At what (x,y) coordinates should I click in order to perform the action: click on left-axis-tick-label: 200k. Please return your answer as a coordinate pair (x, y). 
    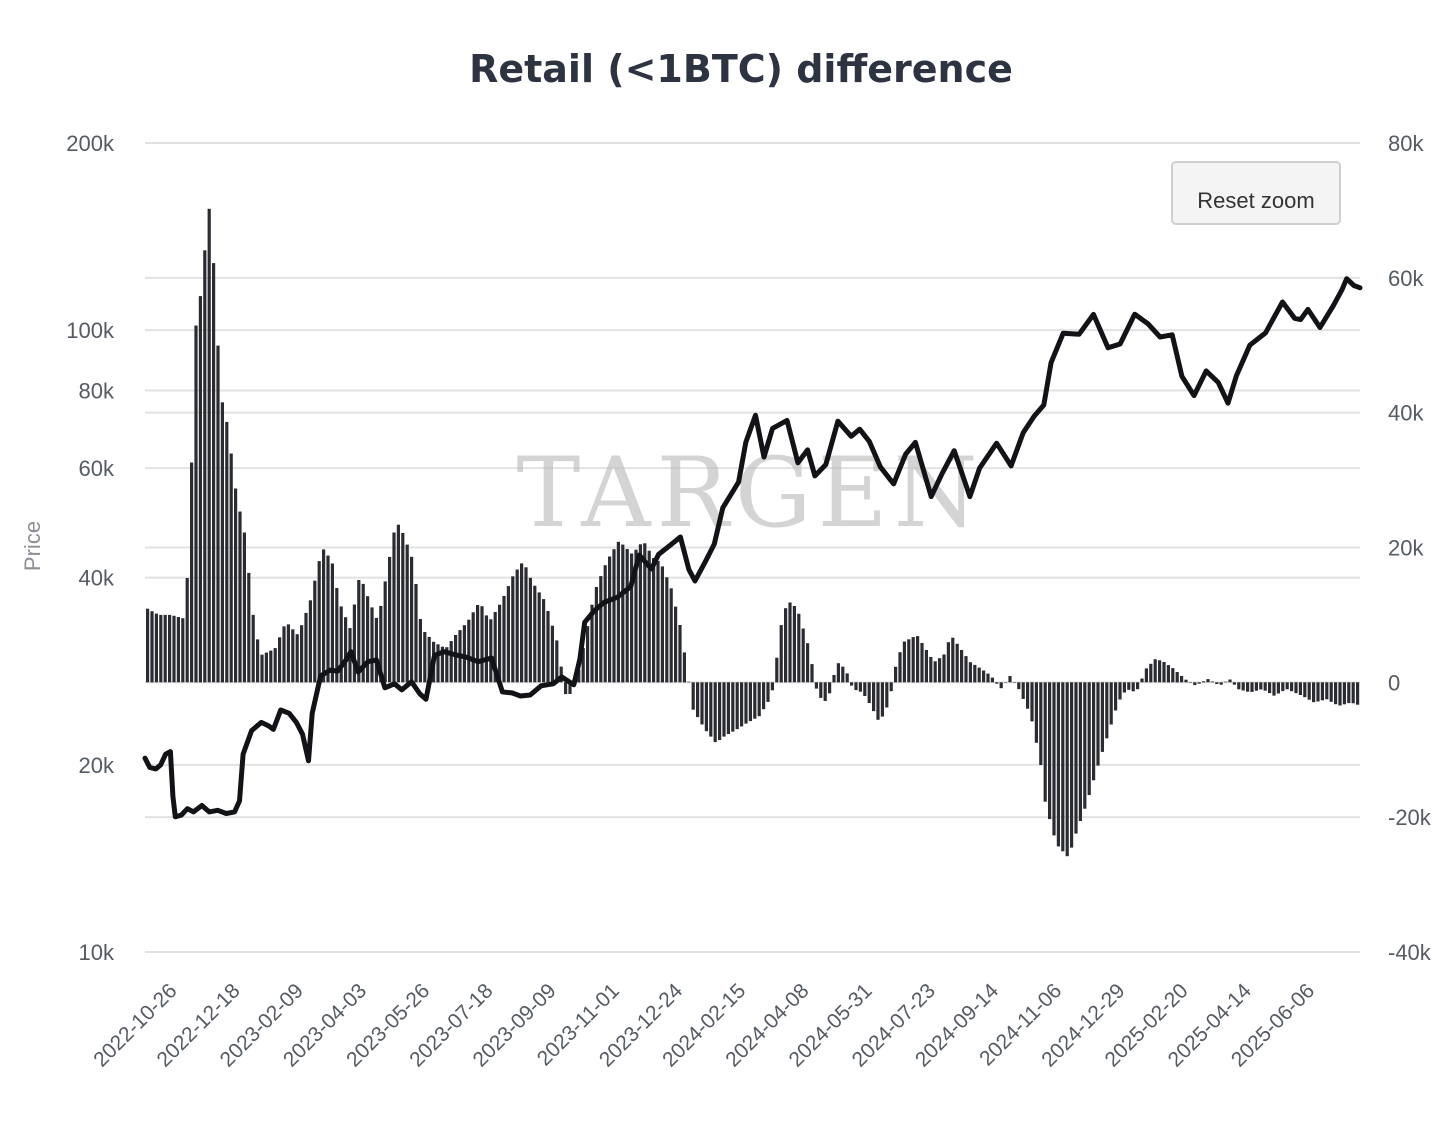
    Looking at the image, I should click on (90, 143).